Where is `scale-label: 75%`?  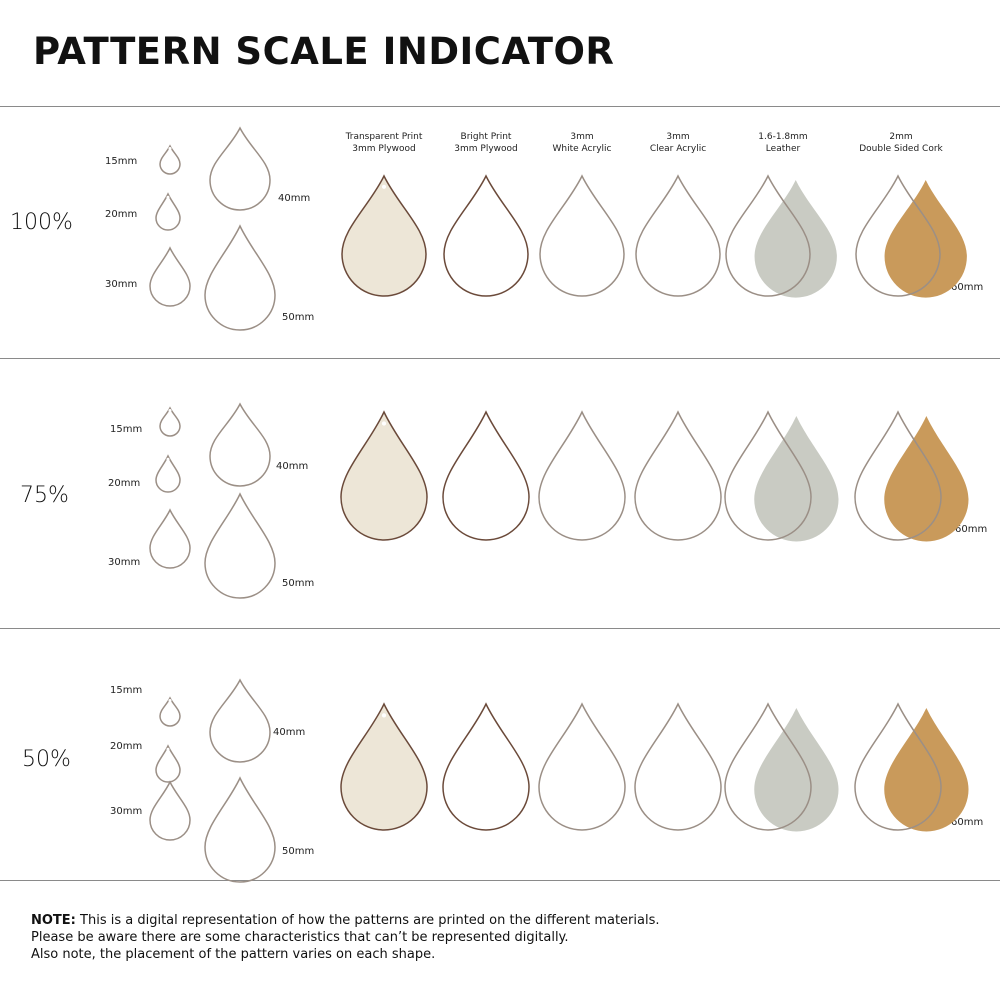
scale-label: 75% is located at coordinates (44, 495).